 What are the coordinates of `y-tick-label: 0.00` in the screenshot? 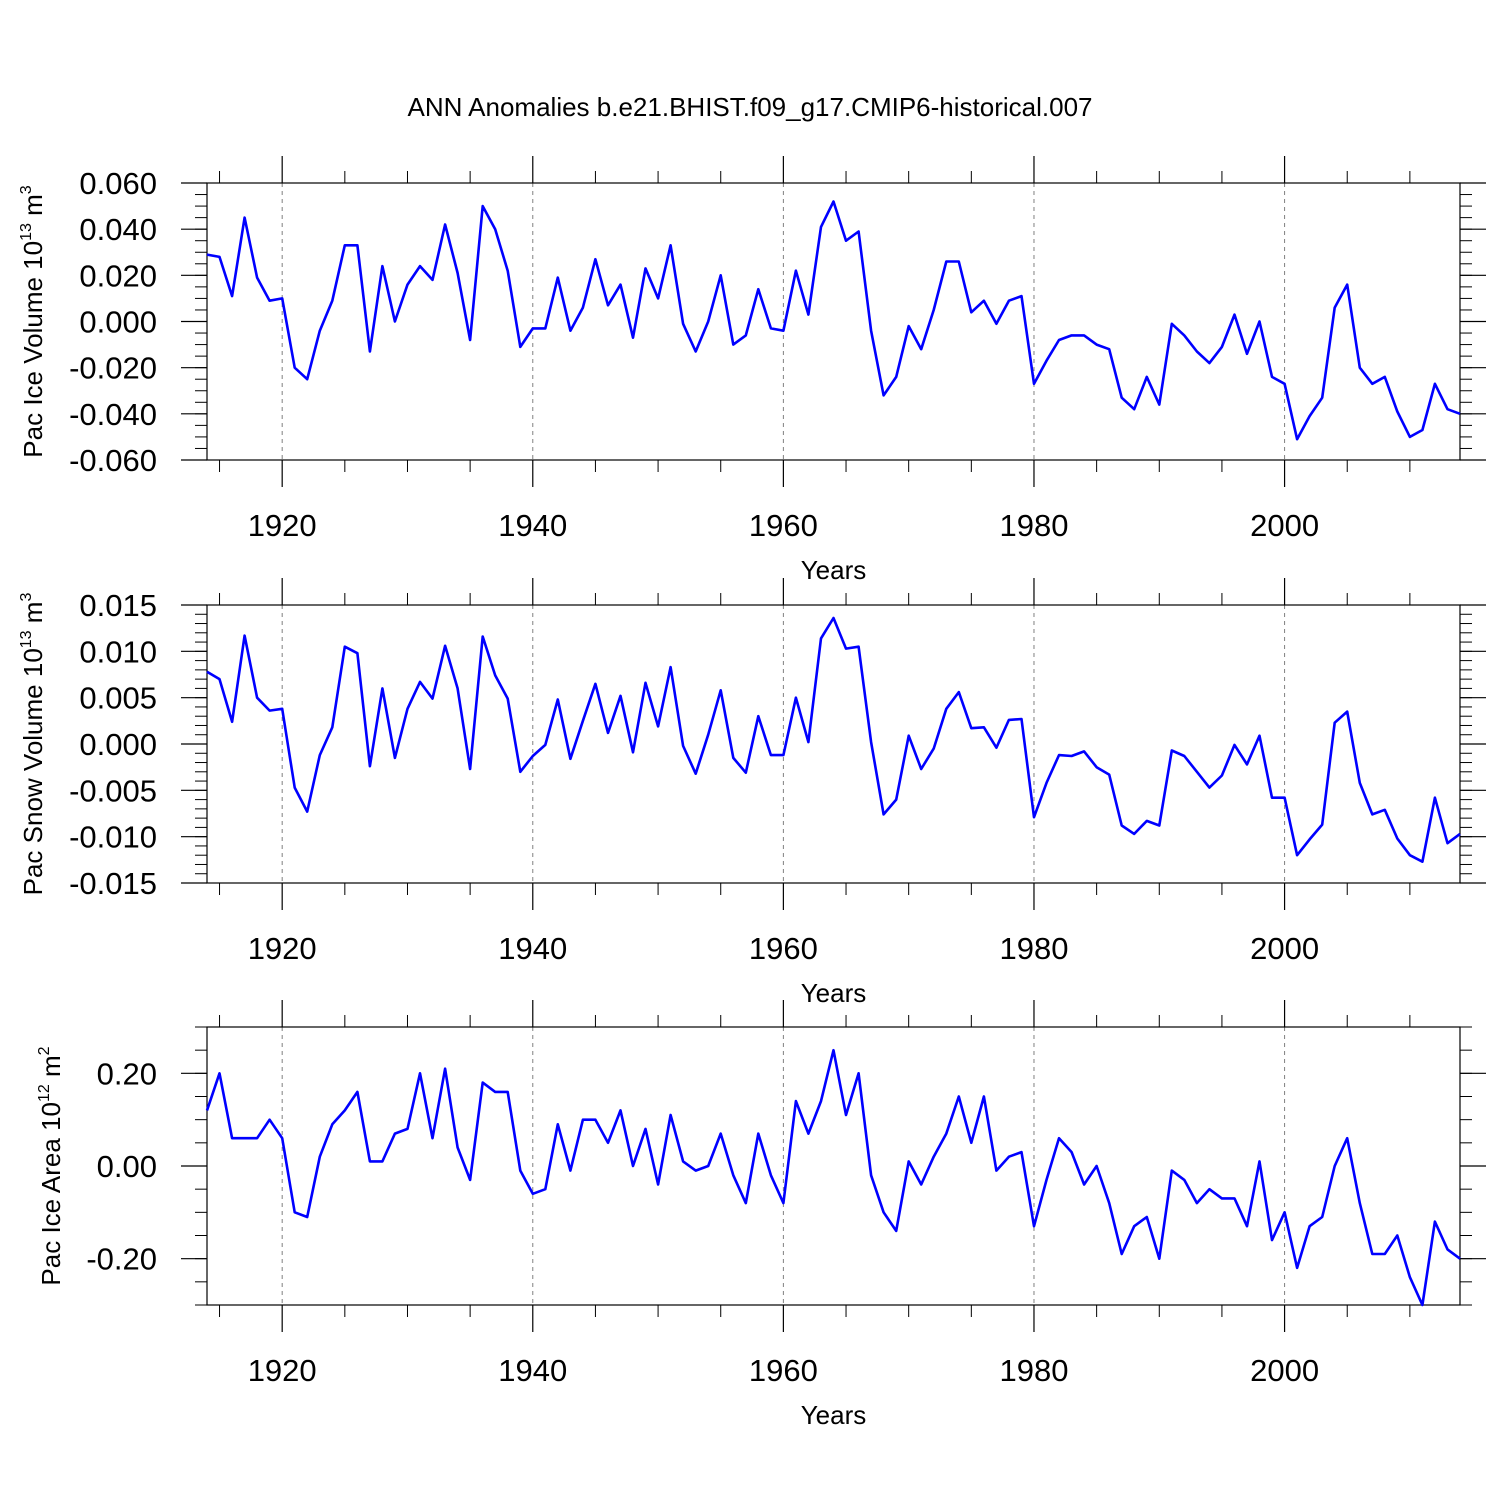 It's located at (127, 1166).